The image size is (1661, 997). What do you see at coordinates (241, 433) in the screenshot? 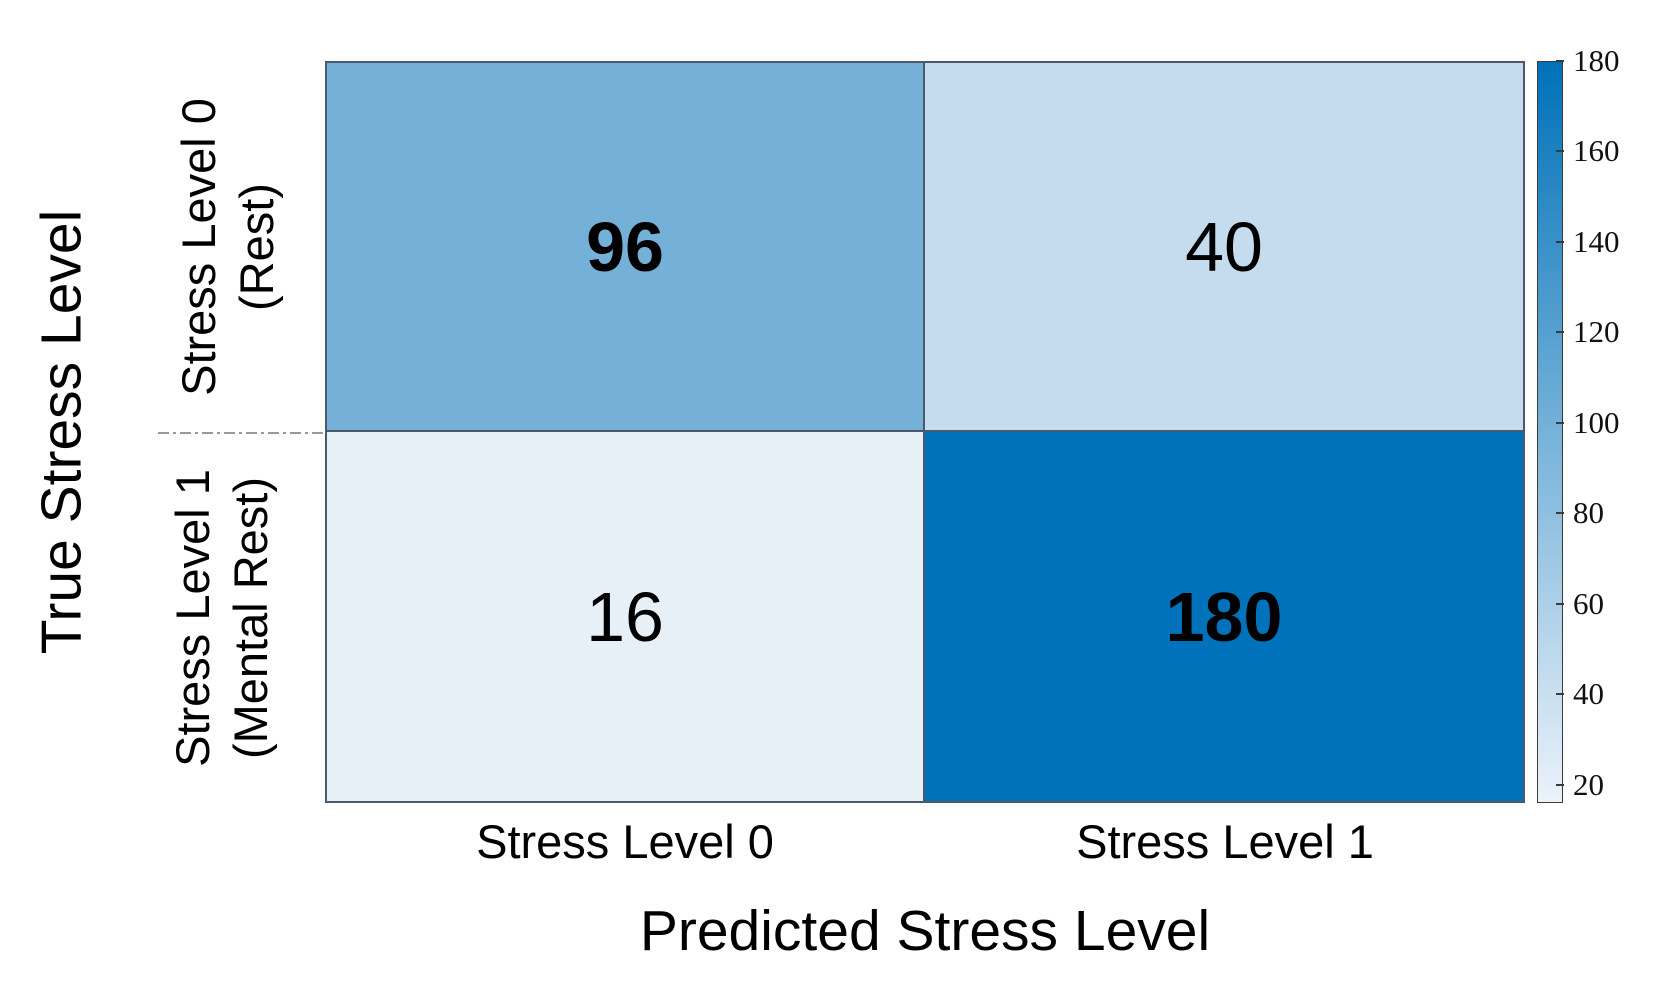
I see `row-label-divider` at bounding box center [241, 433].